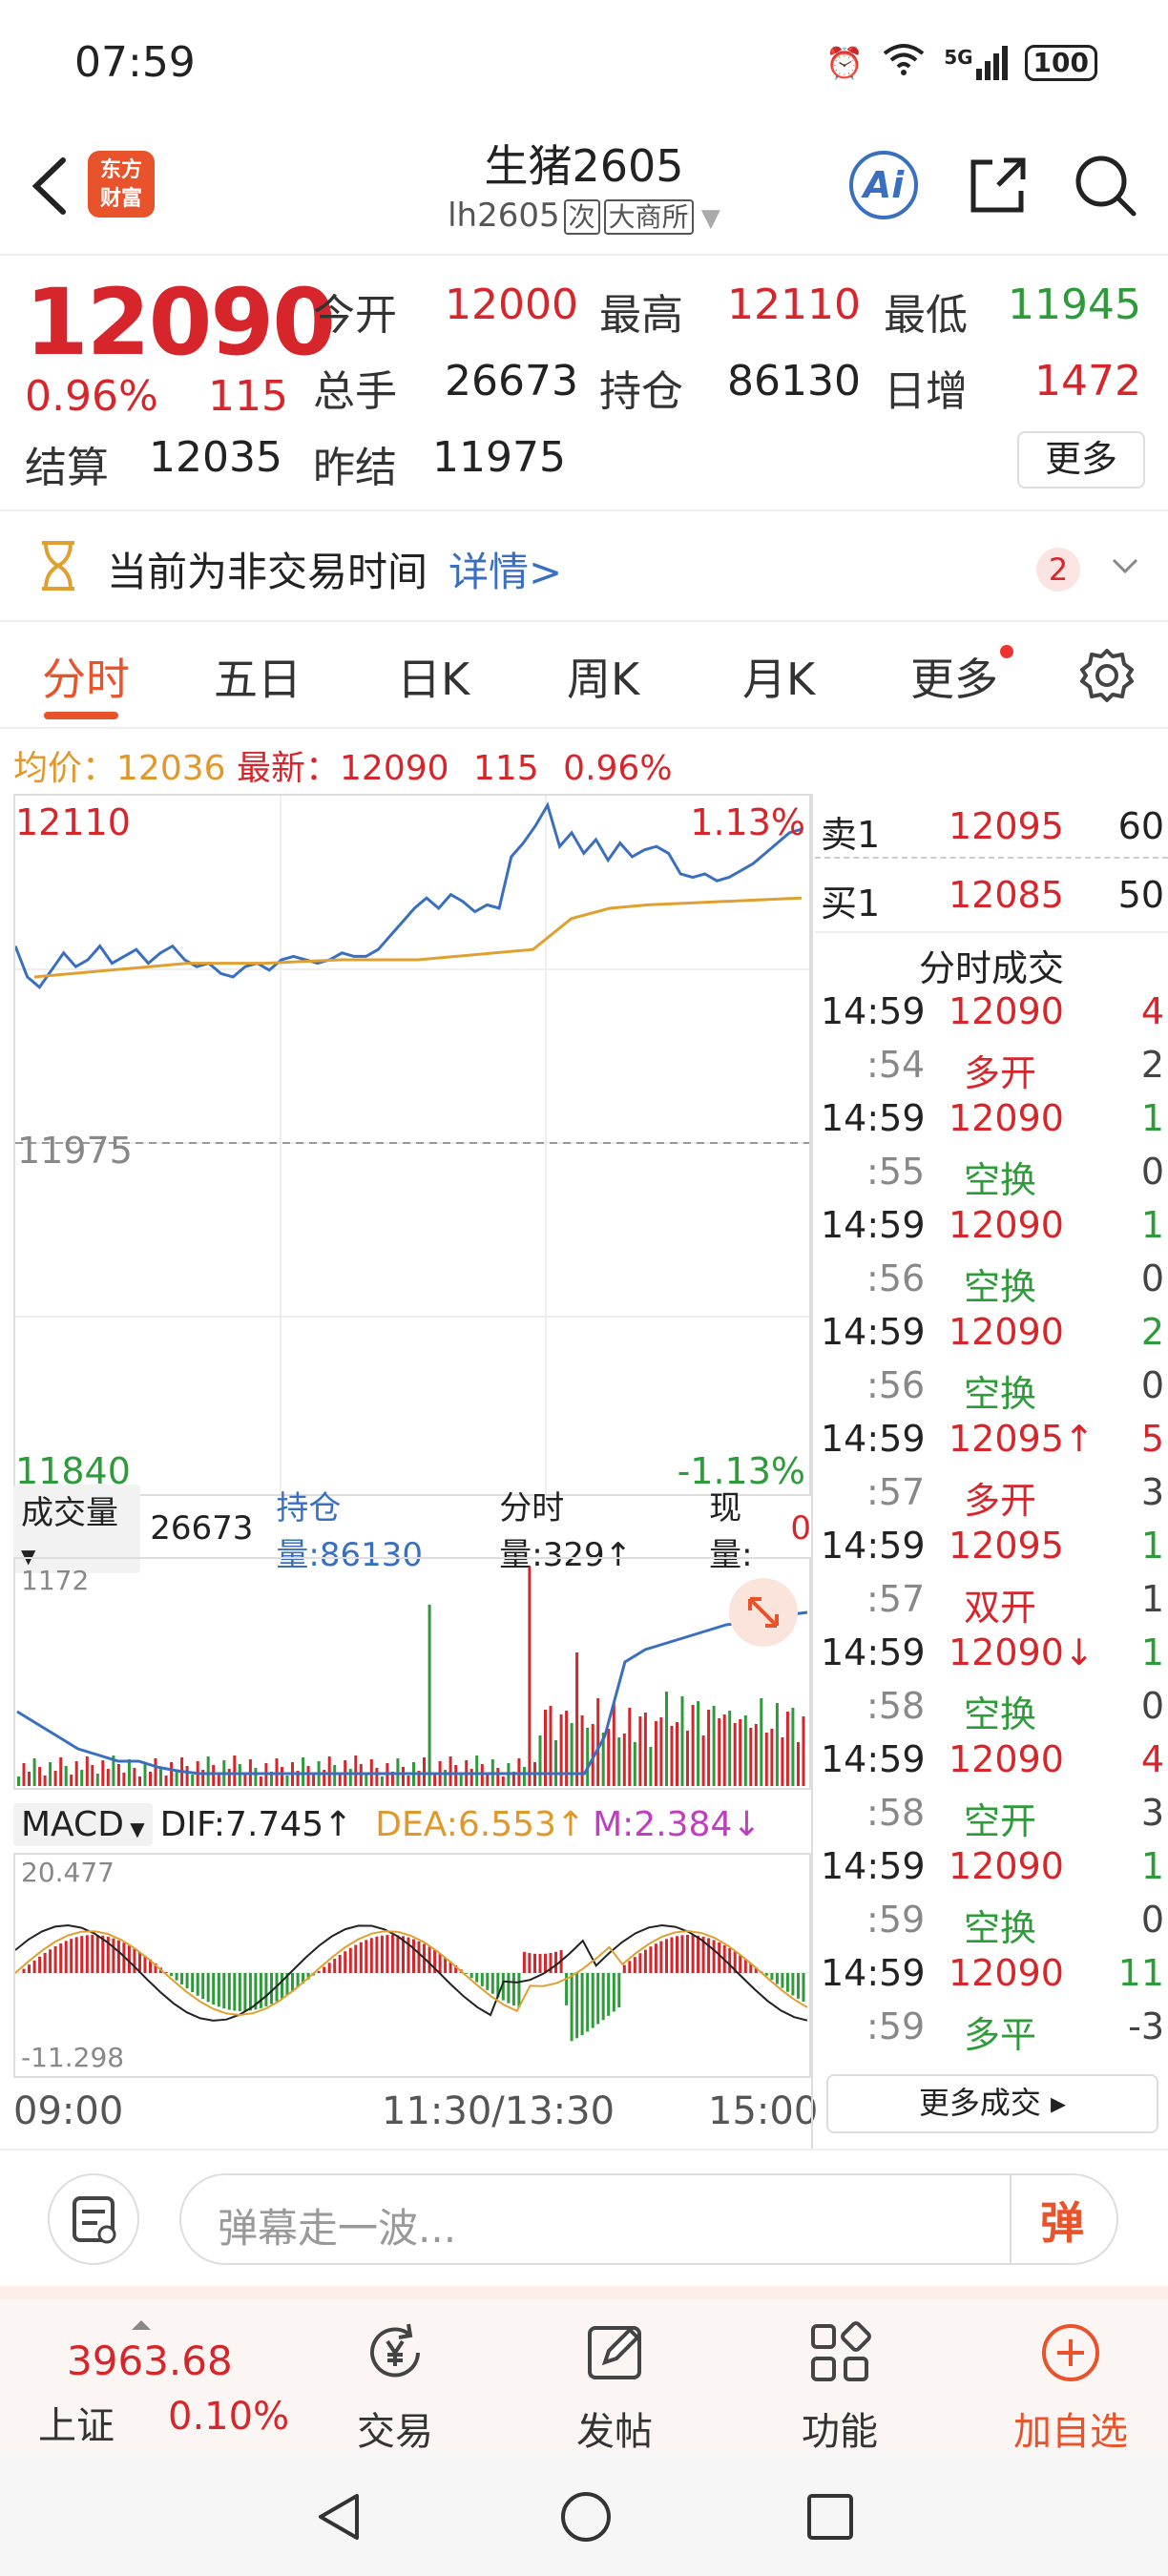  What do you see at coordinates (144, 2375) in the screenshot?
I see `index-ticker: 3963.68 上证 0.10%` at bounding box center [144, 2375].